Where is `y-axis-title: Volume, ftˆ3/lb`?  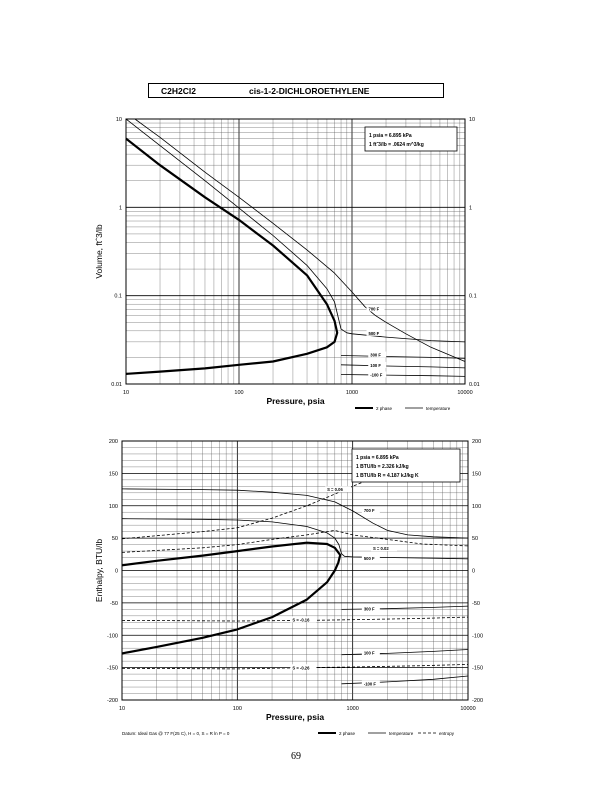 y-axis-title: Volume, ftˆ3/lb is located at coordinates (99, 251).